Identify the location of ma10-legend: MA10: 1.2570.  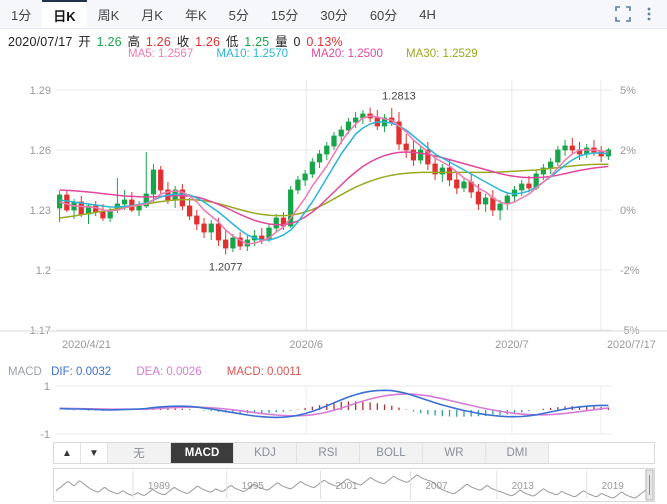
(252, 54).